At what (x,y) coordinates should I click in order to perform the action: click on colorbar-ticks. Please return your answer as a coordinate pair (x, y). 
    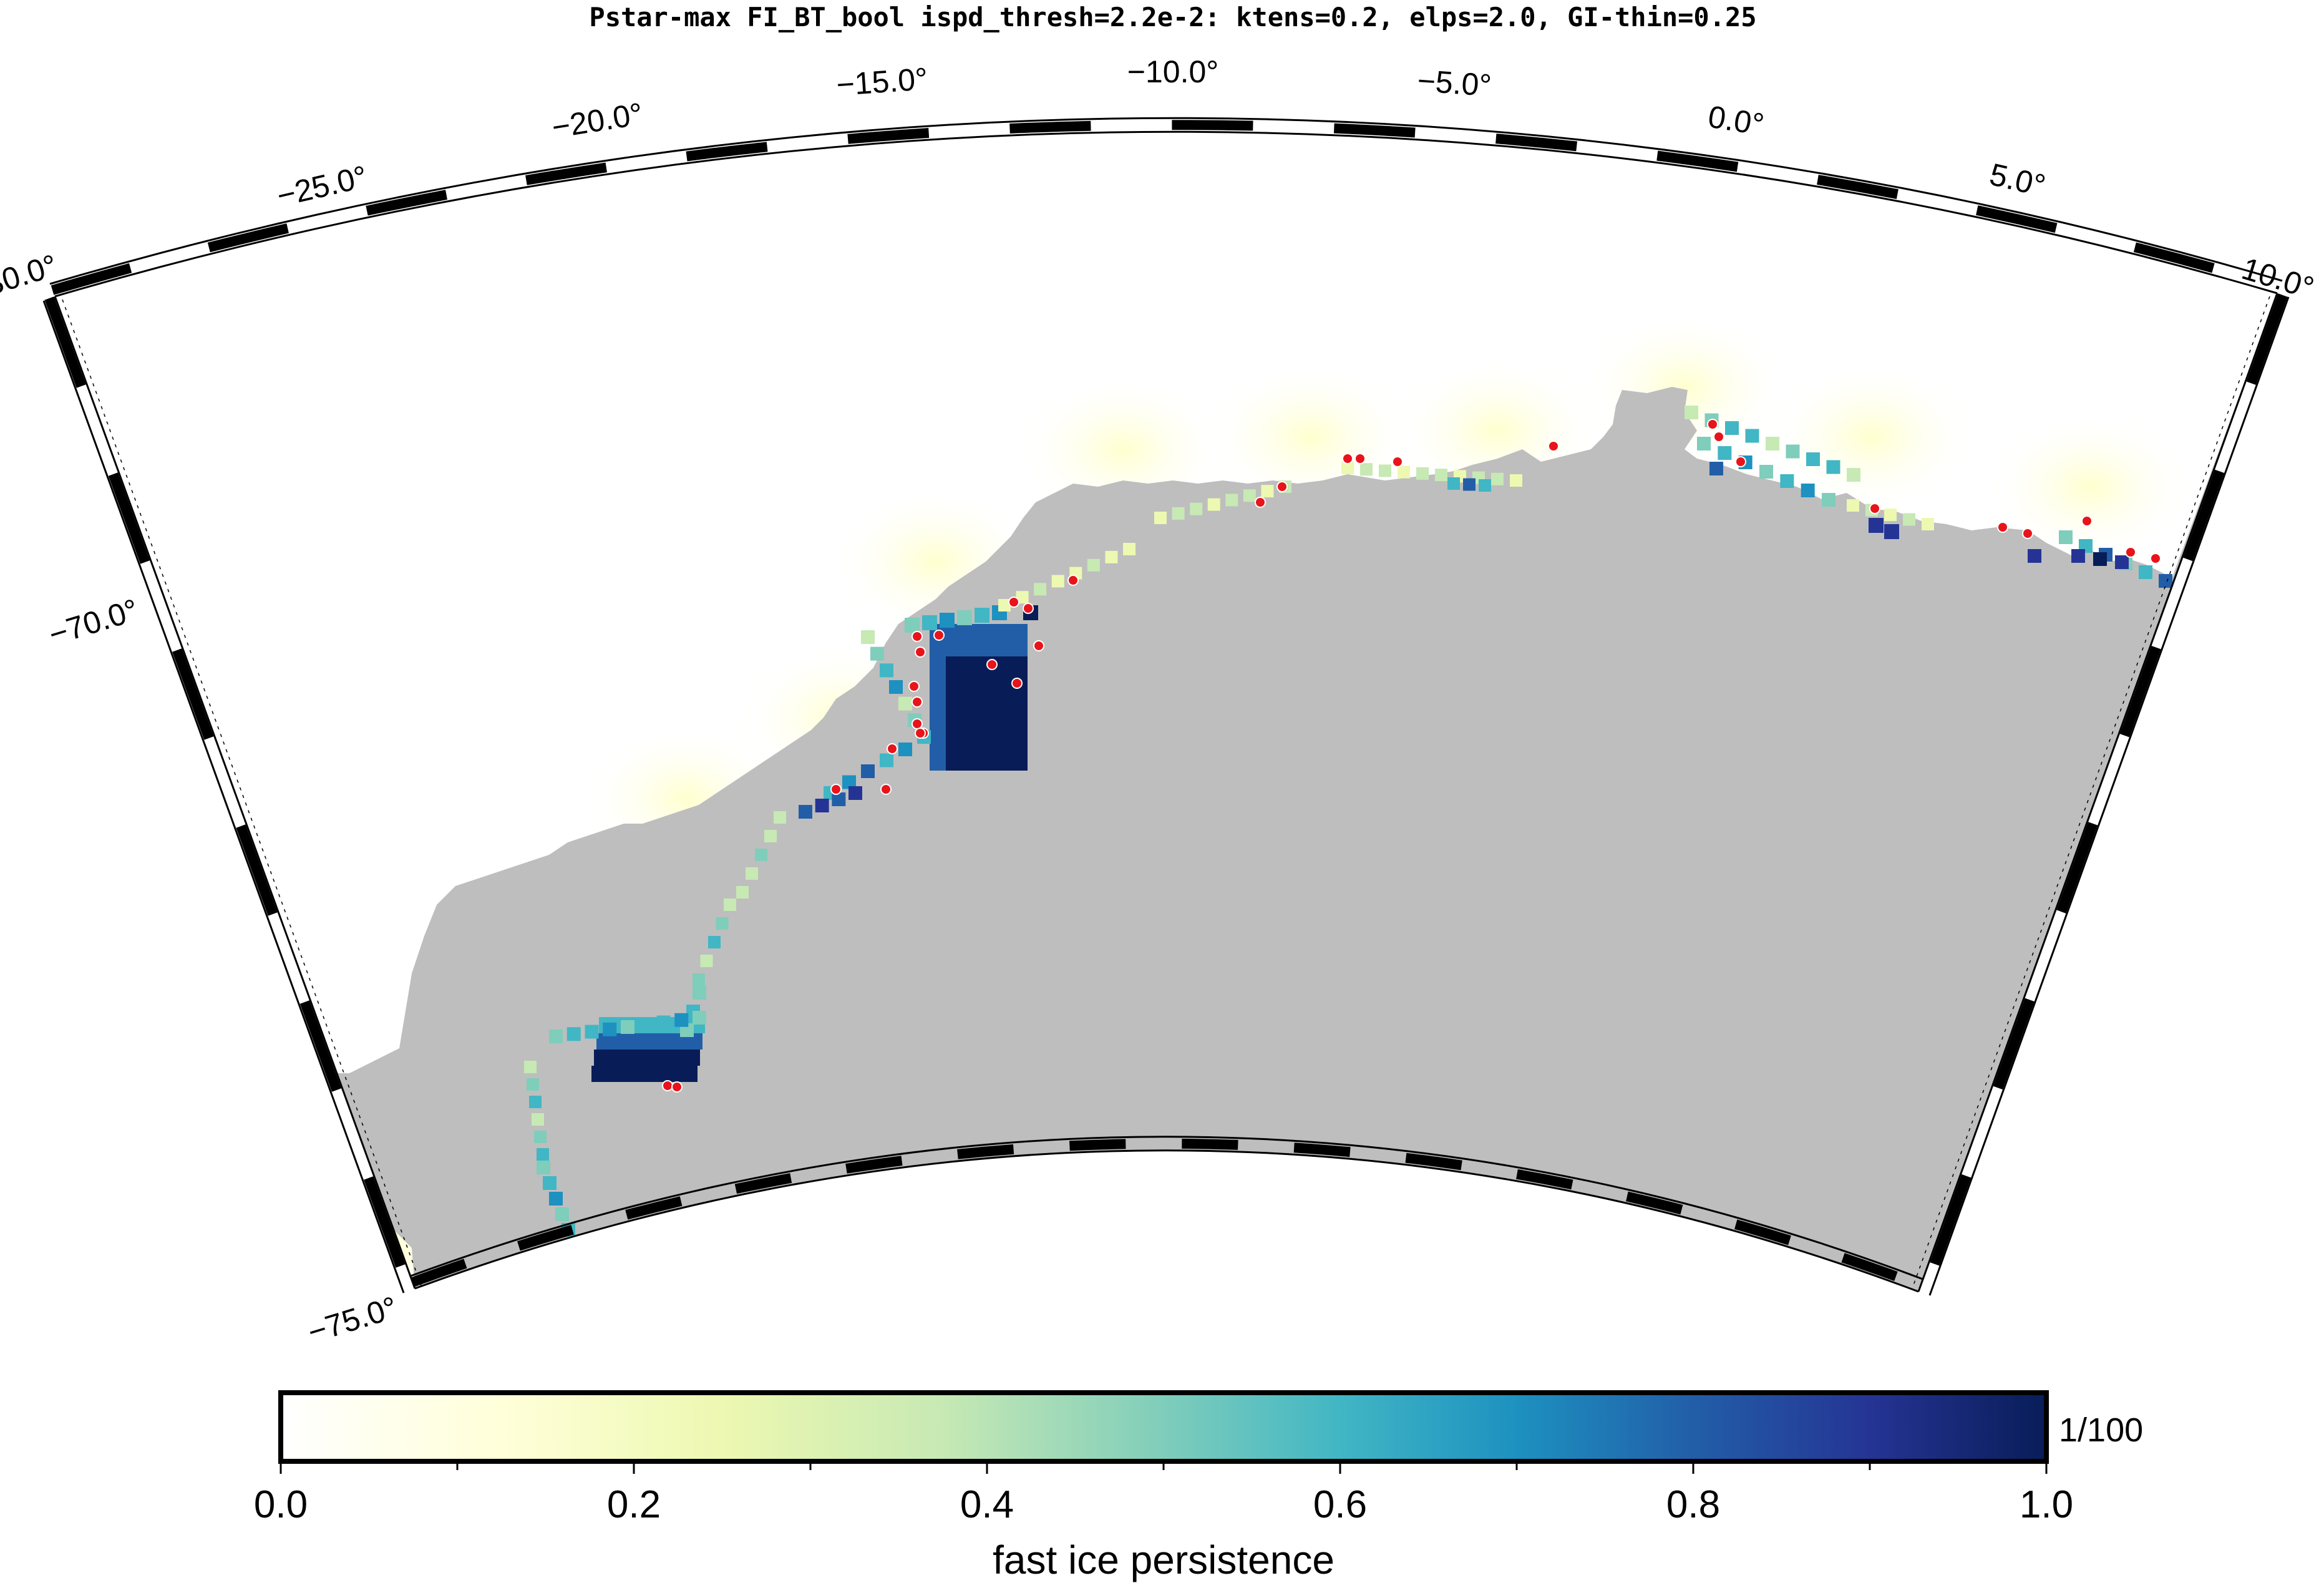
    Looking at the image, I should click on (1164, 1467).